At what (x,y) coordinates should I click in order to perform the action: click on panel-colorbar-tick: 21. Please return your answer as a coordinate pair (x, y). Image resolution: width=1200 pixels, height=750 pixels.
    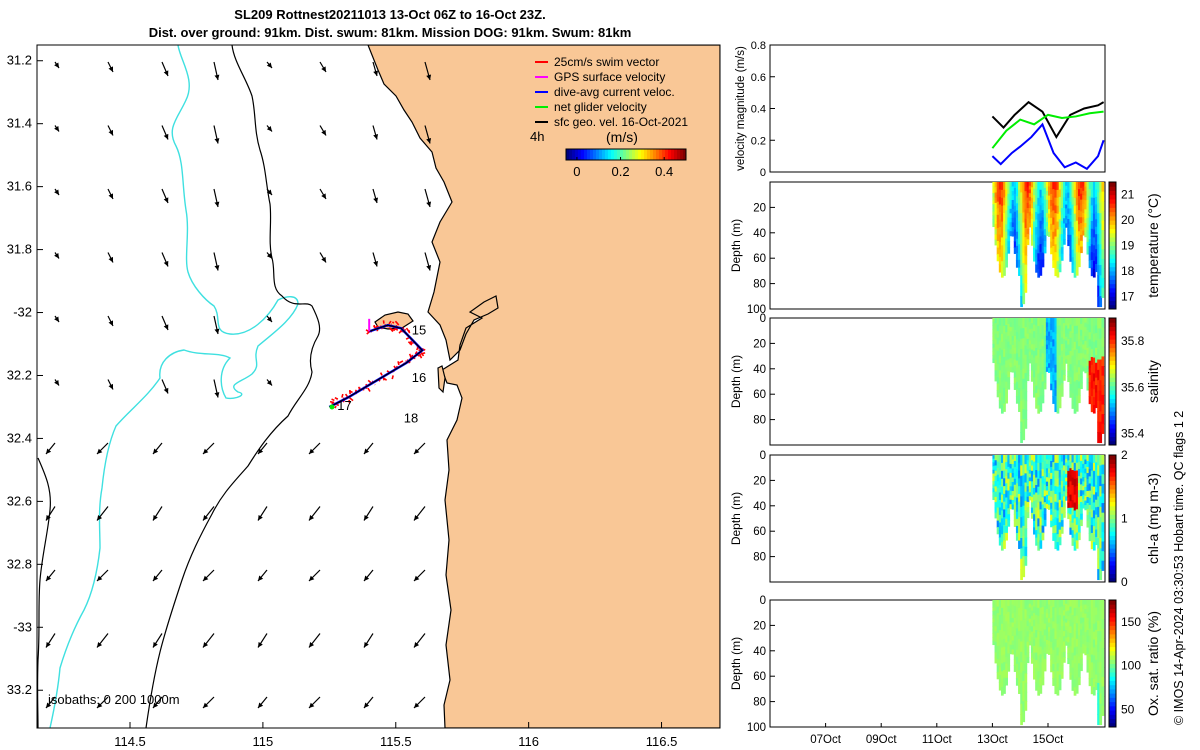
    Looking at the image, I should click on (1128, 195).